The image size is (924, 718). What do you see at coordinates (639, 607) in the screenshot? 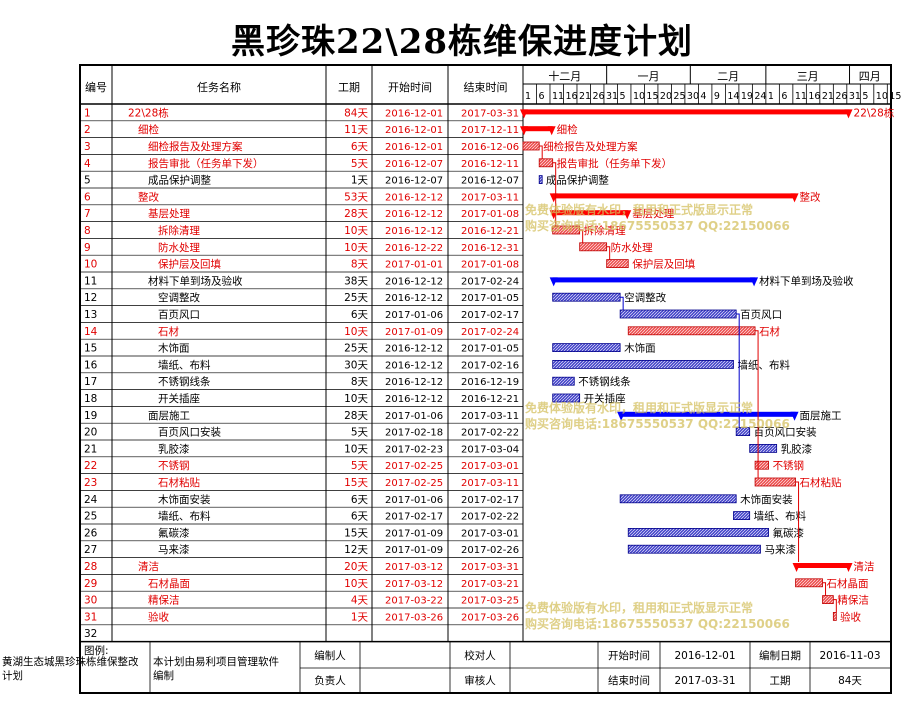
I see `watermark-text: 免费体验版有水印，租用和正式版显示正常` at bounding box center [639, 607].